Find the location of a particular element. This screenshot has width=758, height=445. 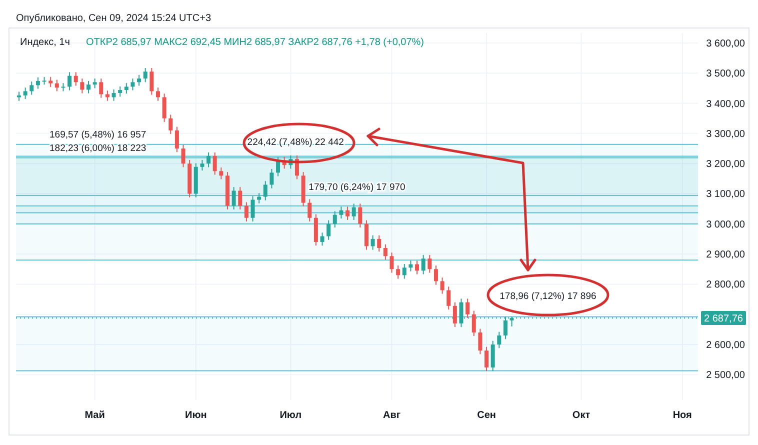

band-label: 179,70 (6,24%) 17 970 is located at coordinates (357, 187).